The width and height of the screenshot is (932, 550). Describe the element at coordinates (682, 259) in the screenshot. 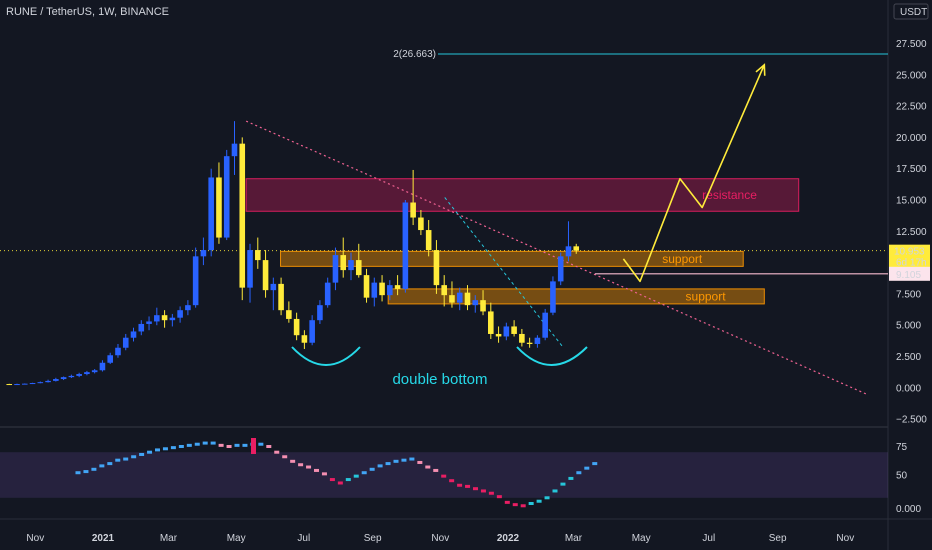

I see `support-upper-label: support` at that location.